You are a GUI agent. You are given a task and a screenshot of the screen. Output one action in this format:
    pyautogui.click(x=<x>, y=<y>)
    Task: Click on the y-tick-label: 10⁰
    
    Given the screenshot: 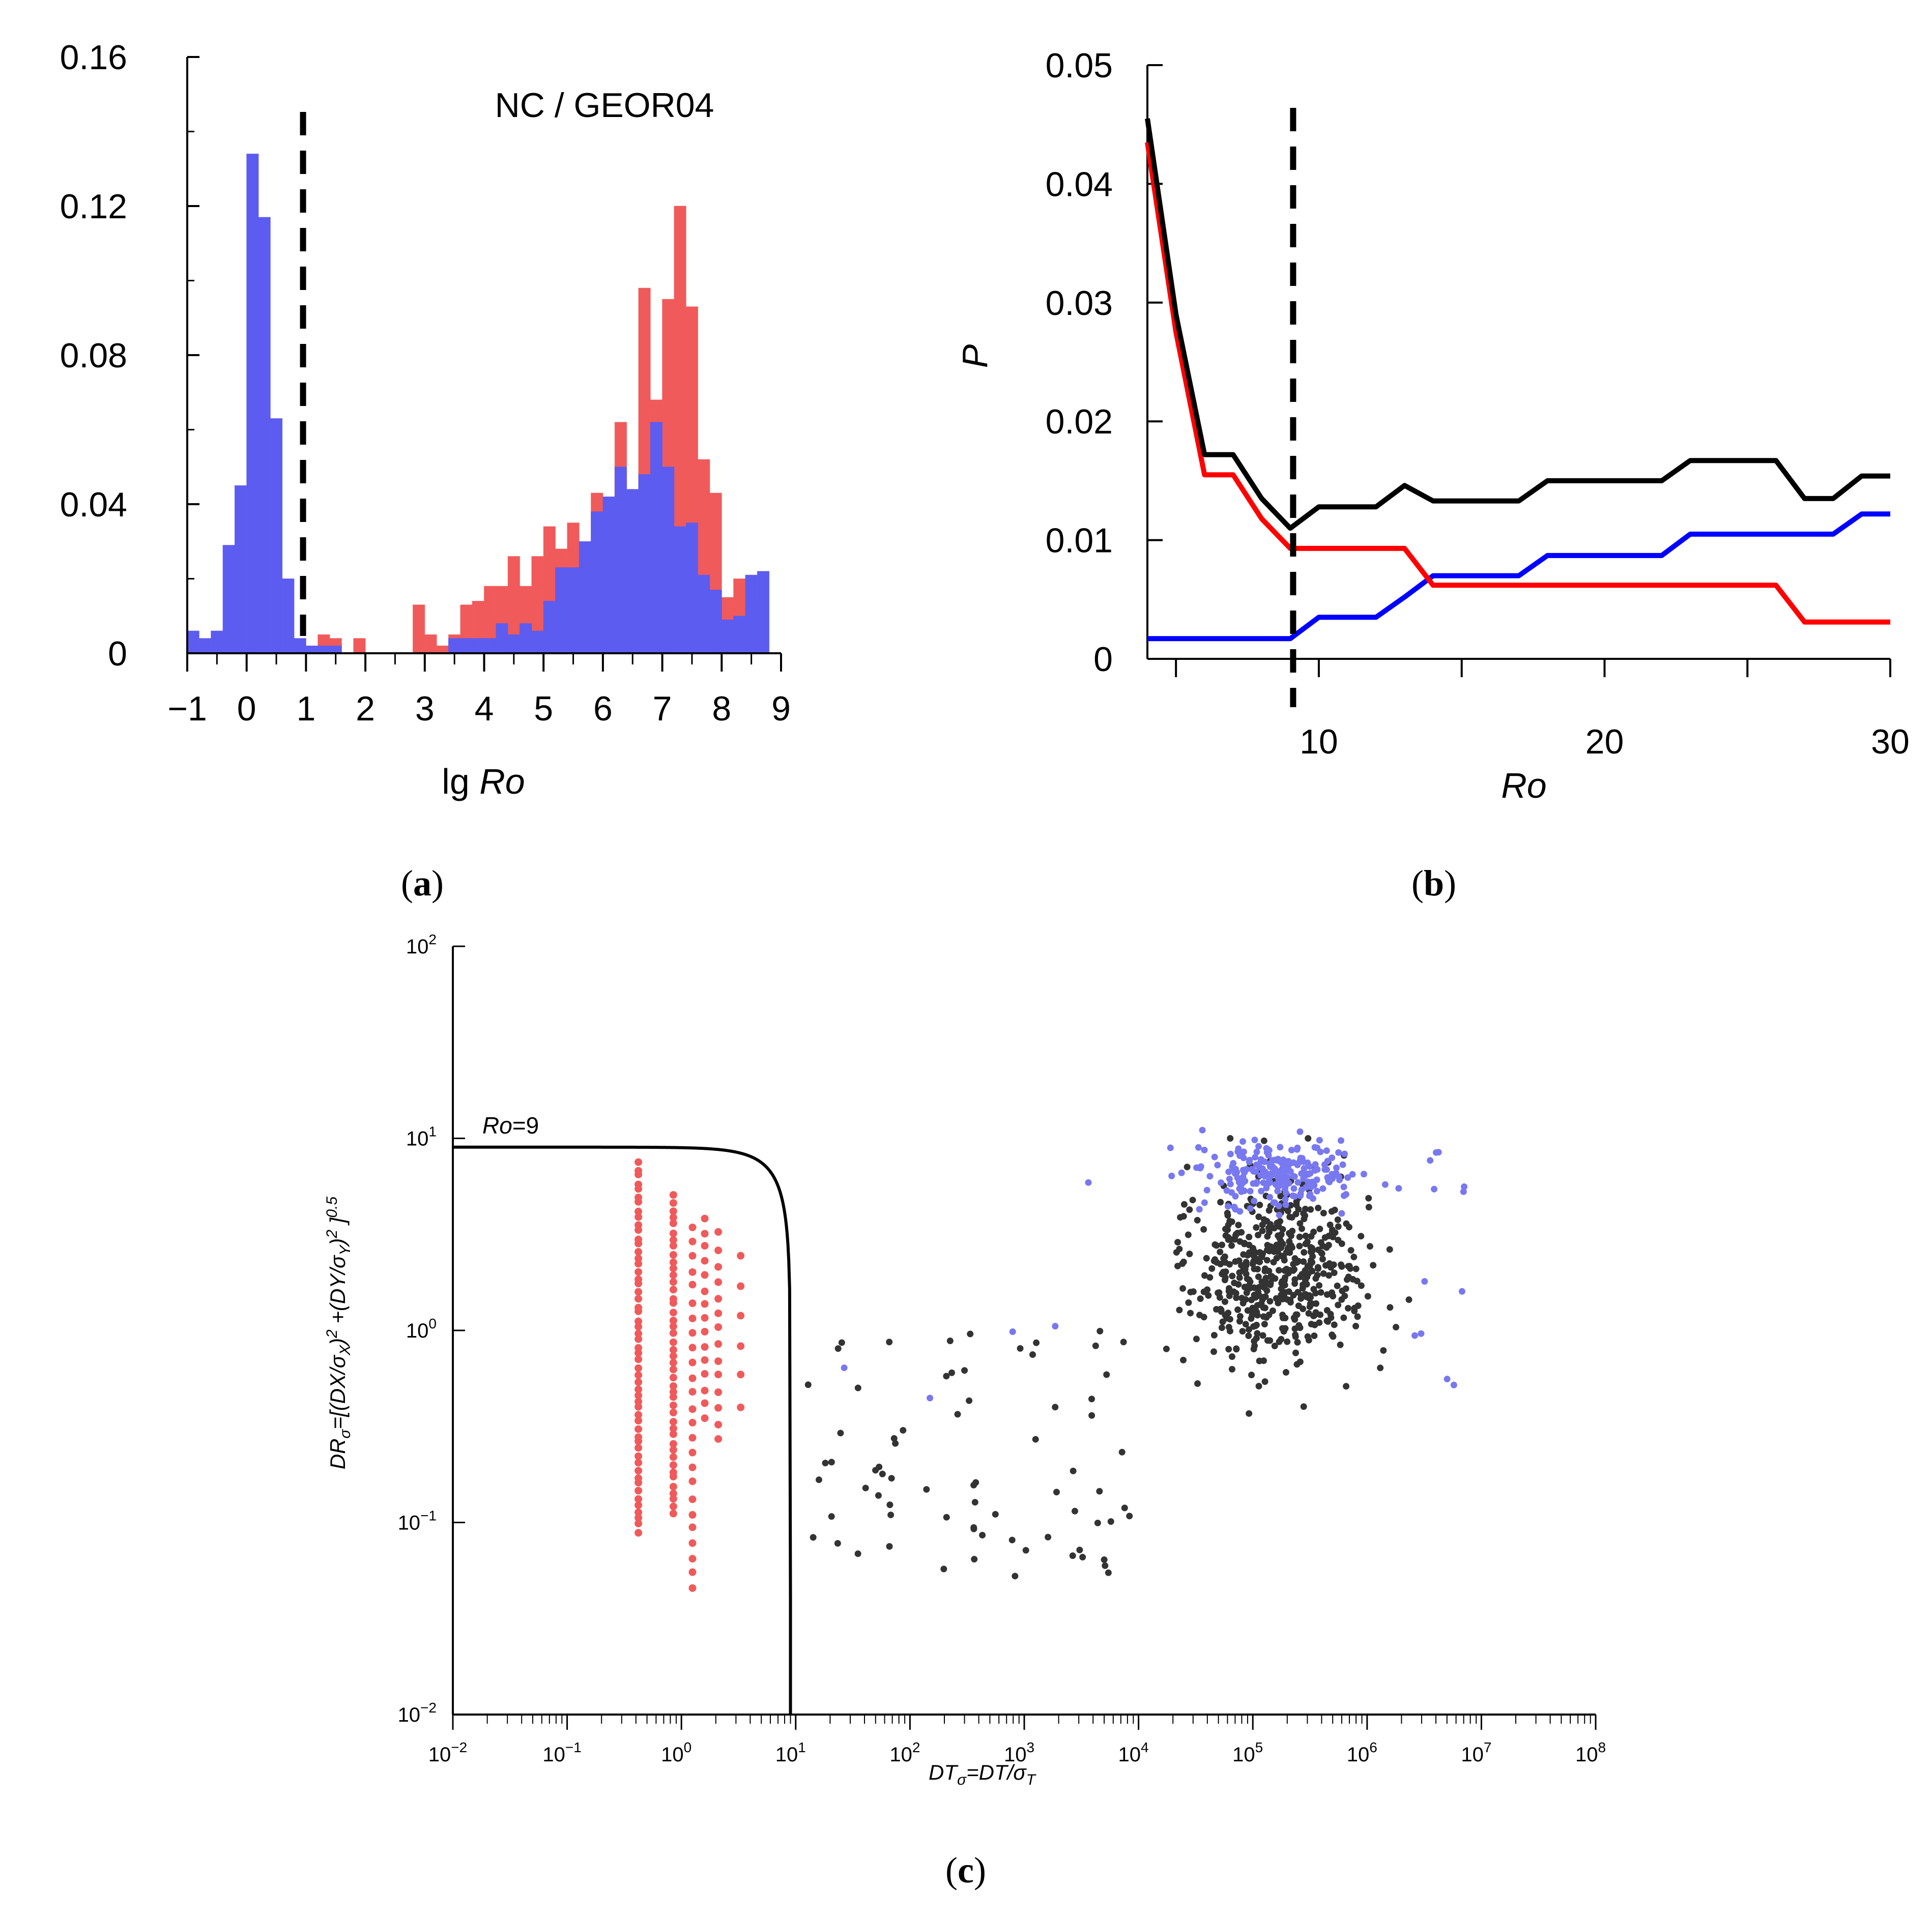 What is the action you would take?
    pyautogui.click(x=421, y=1329)
    